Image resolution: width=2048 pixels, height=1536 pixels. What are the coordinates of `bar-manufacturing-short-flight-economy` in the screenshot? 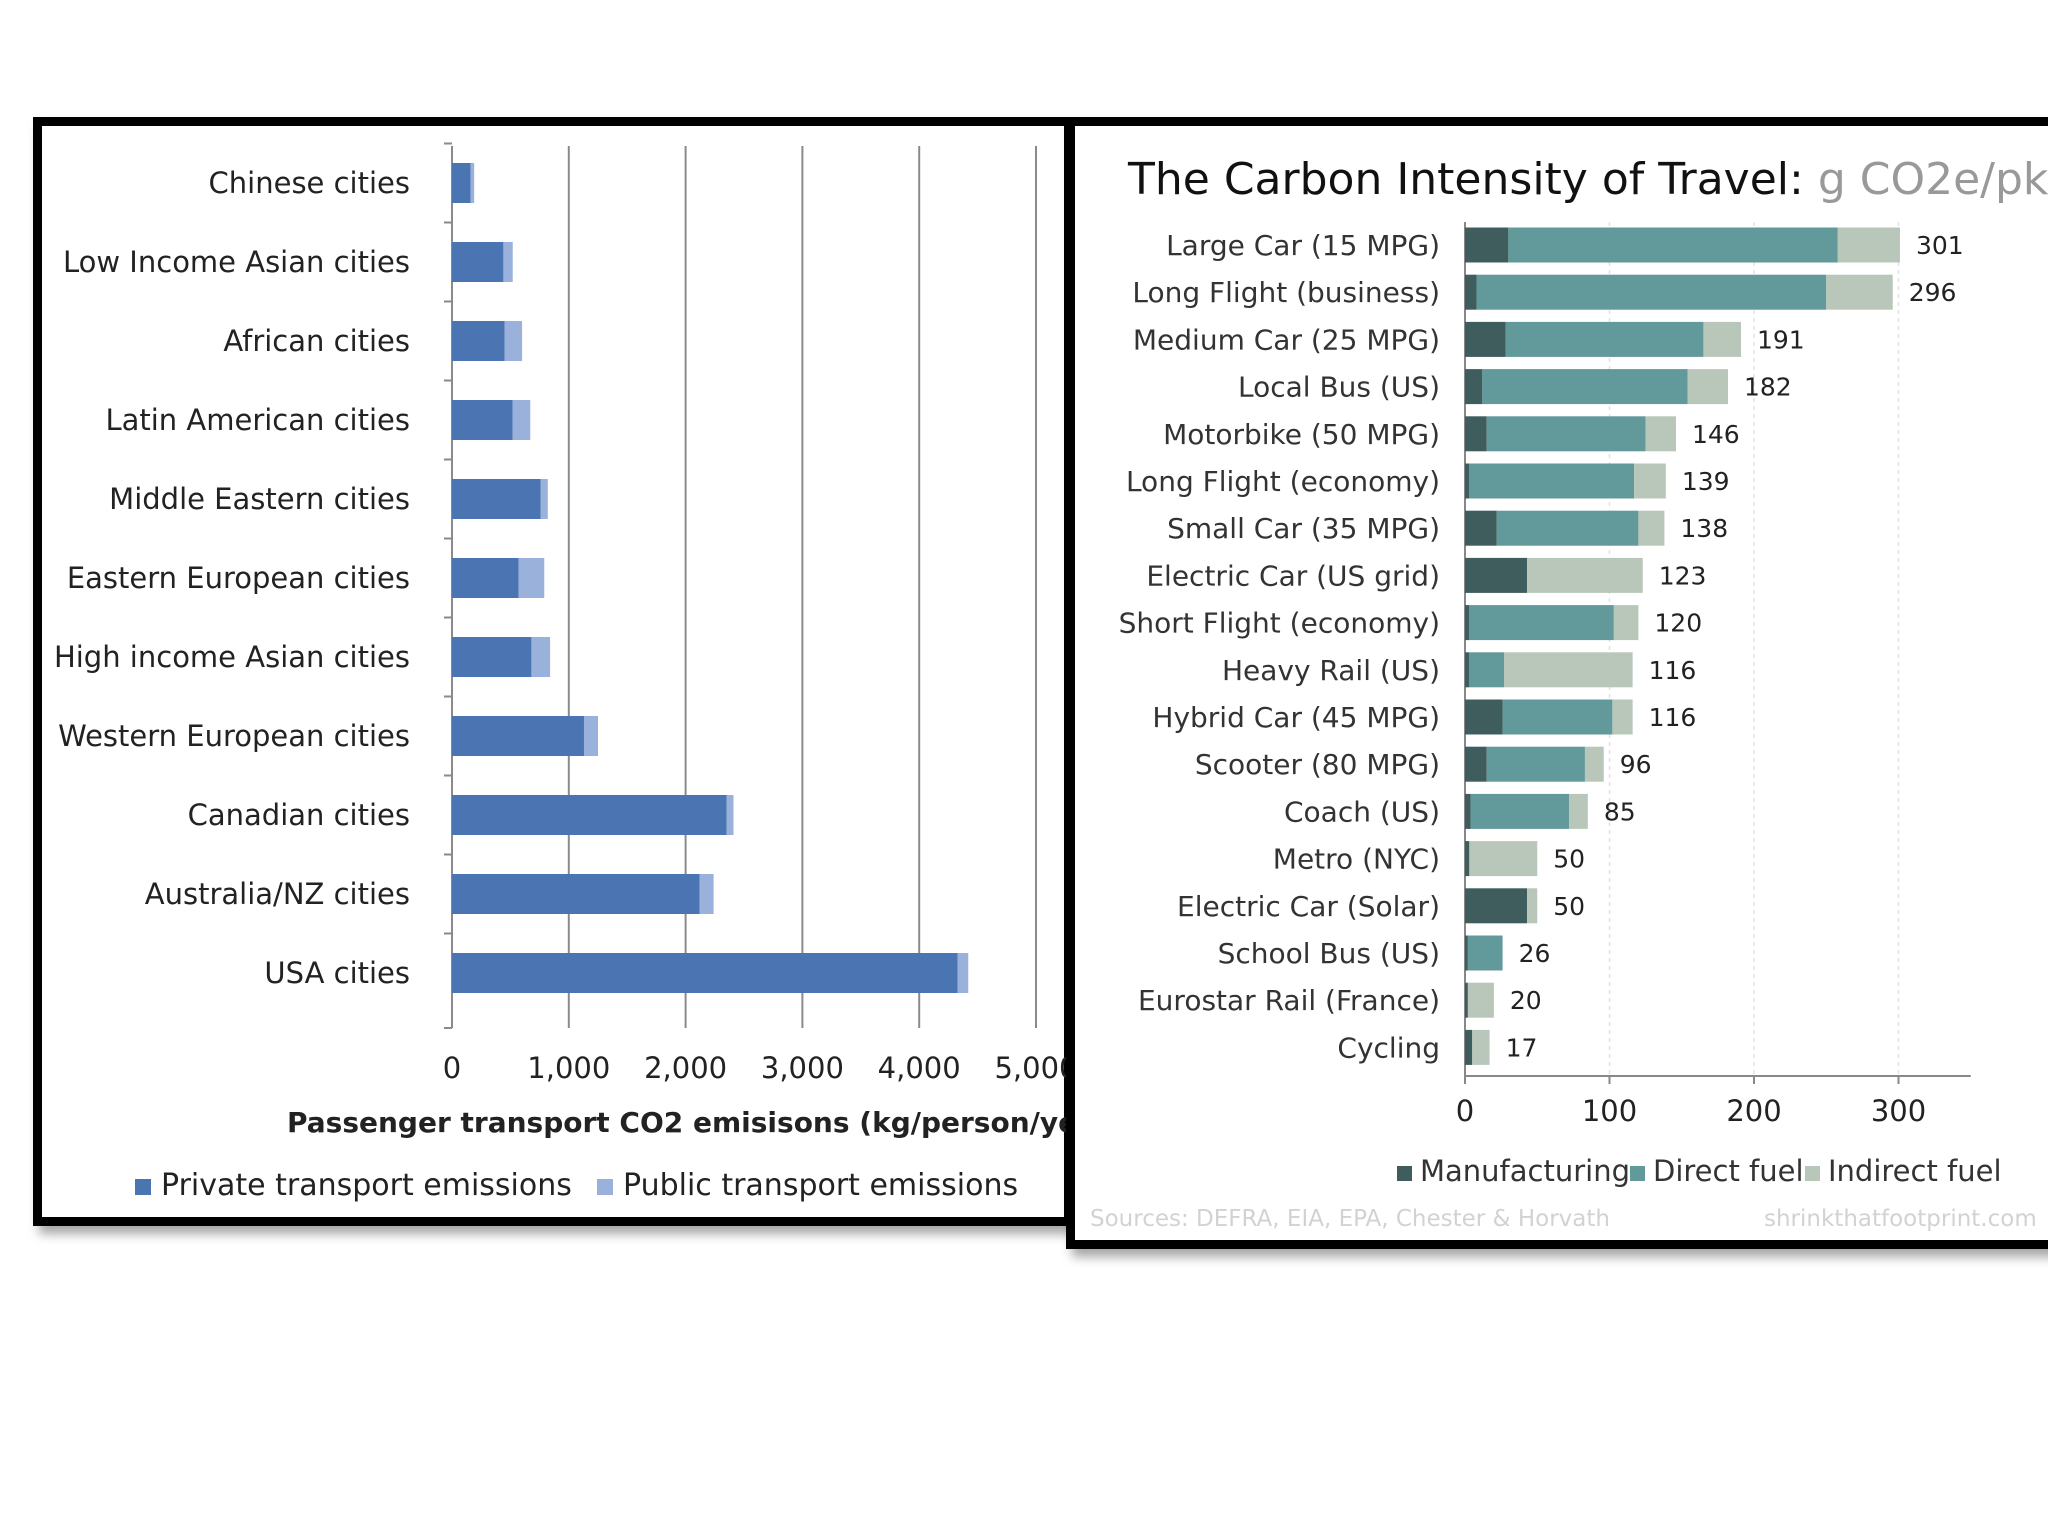 It's located at (1467, 623).